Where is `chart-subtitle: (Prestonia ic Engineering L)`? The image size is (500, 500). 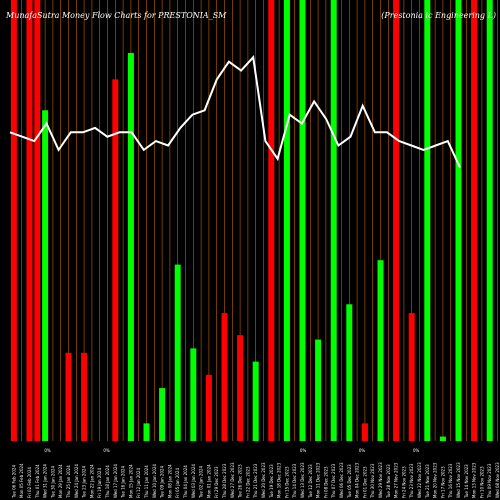
chart-subtitle: (Prestonia ic Engineering L) is located at coordinates (438, 15).